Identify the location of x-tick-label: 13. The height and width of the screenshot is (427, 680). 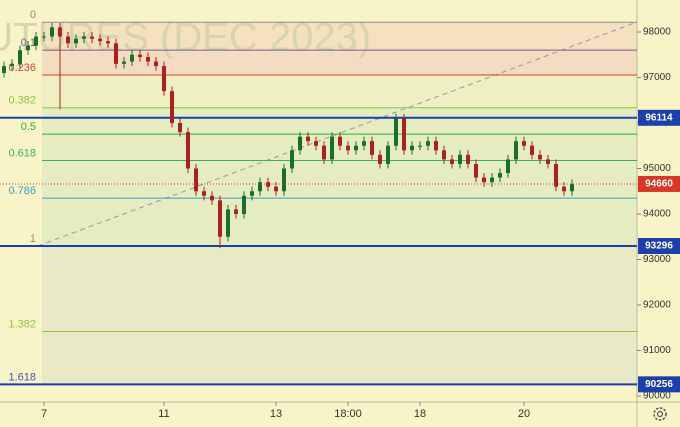
(276, 414).